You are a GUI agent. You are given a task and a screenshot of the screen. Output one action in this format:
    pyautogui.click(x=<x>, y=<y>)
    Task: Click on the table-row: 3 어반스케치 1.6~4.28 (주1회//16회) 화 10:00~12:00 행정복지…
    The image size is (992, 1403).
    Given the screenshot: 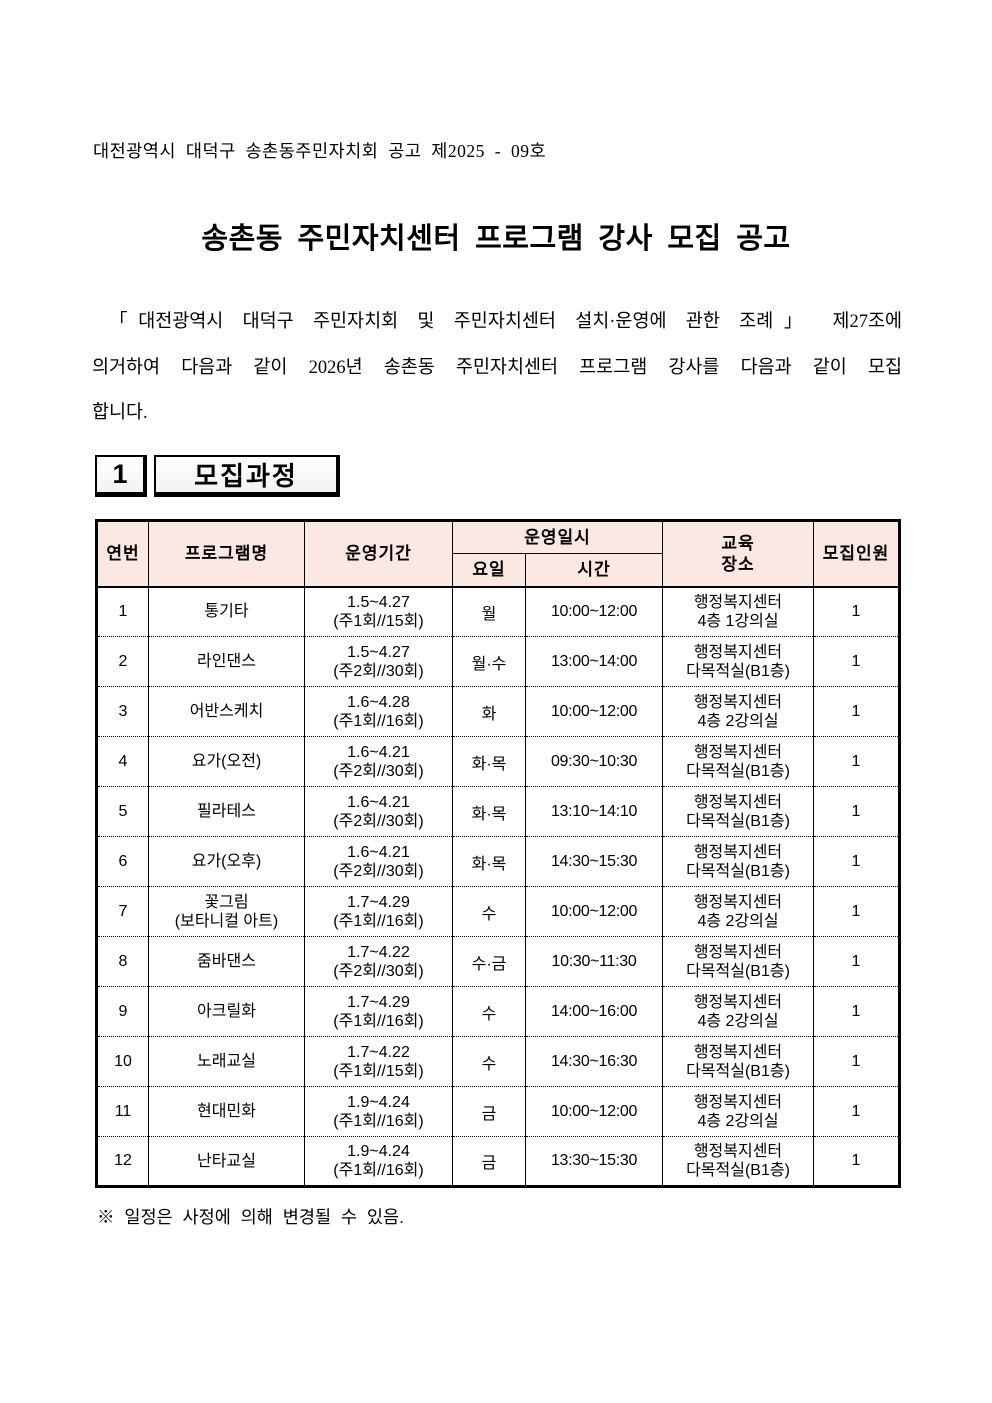 What is the action you would take?
    pyautogui.click(x=498, y=711)
    